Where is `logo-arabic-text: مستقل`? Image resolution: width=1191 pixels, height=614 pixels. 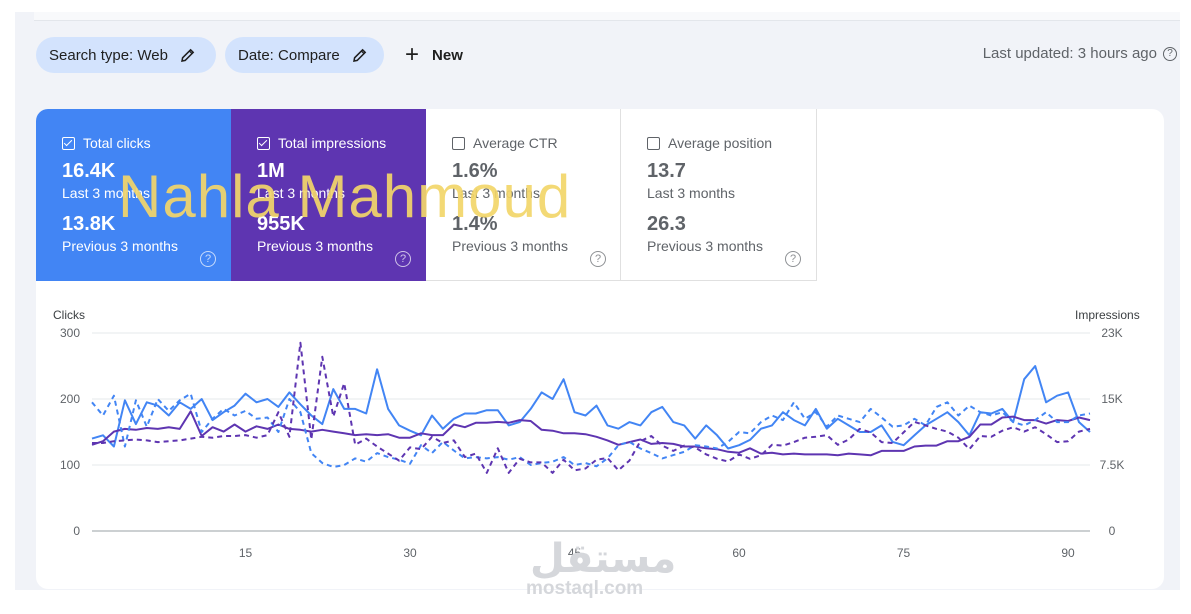
logo-arabic-text: مستقل is located at coordinates (603, 559).